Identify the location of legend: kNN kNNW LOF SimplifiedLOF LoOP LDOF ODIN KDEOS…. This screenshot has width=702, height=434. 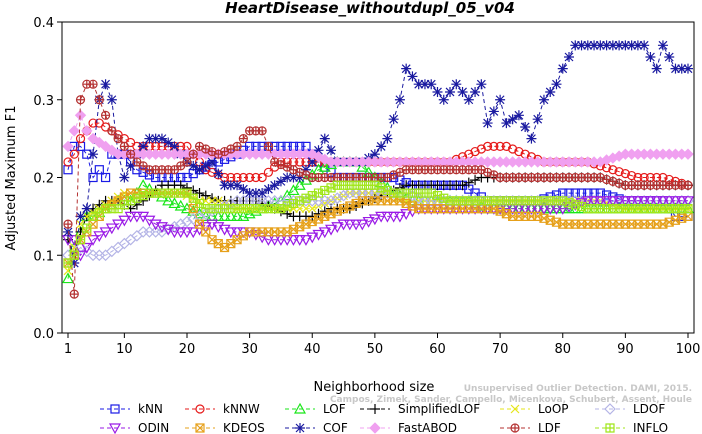
(384, 418).